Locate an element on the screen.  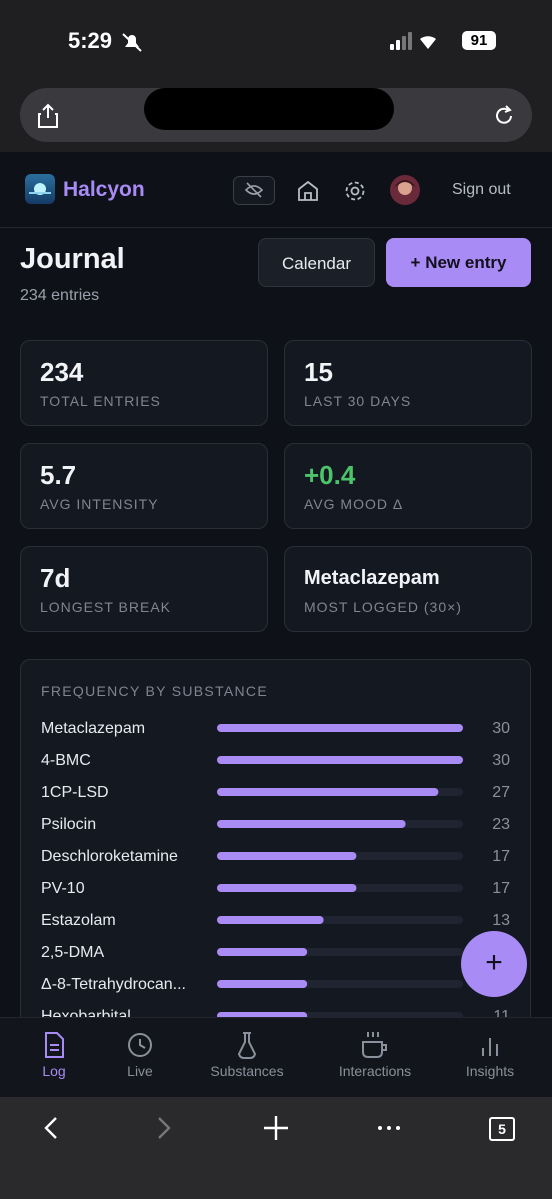
stat-value: 7d is located at coordinates (55, 578).